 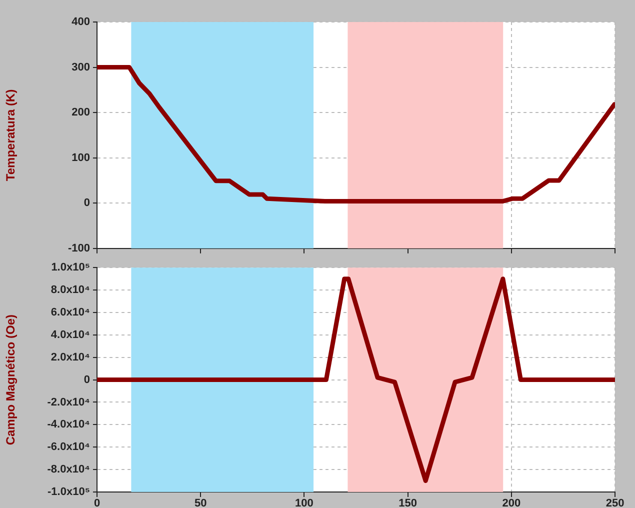 What do you see at coordinates (68, 424) in the screenshot?
I see `y-tick-label: -4.0x10⁴` at bounding box center [68, 424].